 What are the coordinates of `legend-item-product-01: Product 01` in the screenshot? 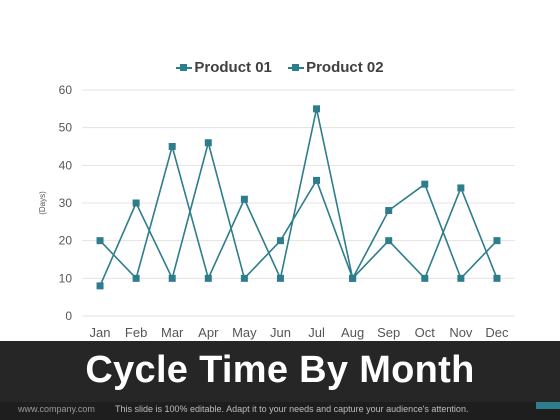 It's located at (224, 67).